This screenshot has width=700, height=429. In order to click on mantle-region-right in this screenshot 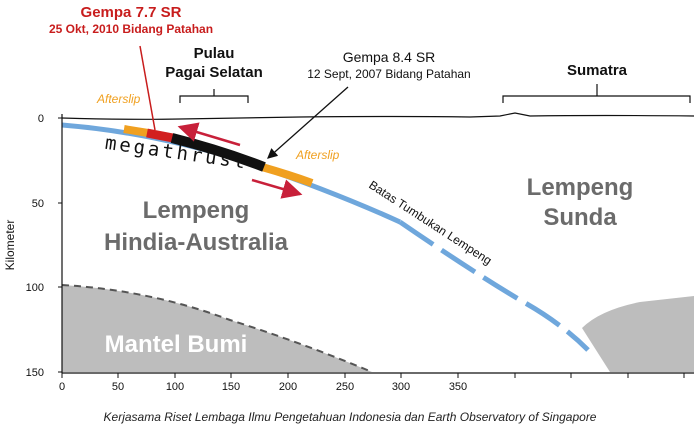, I will do `click(638, 334)`.